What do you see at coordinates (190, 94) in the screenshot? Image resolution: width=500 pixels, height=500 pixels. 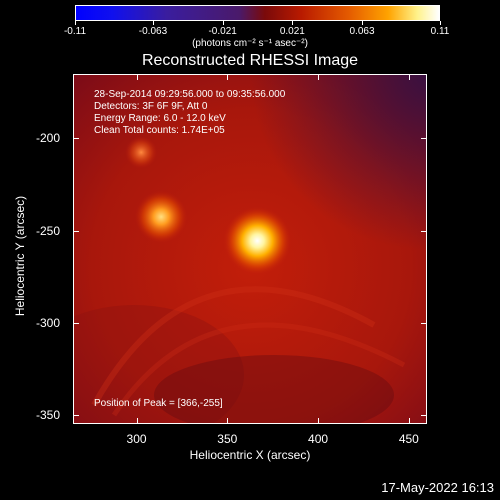 I see `observation-time: 28-Sep-2014 09:29:56.000 to 09:35:56.000` at bounding box center [190, 94].